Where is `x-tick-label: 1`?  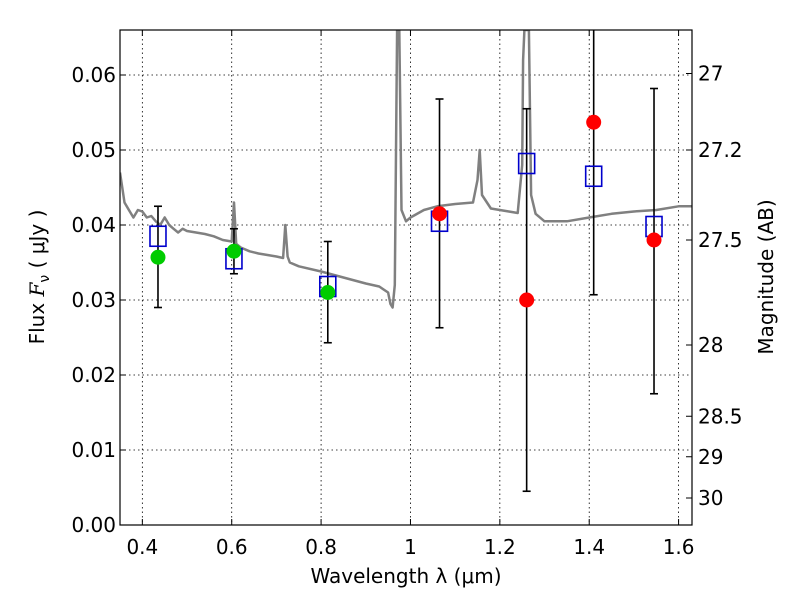 x-tick-label: 1 is located at coordinates (410, 547).